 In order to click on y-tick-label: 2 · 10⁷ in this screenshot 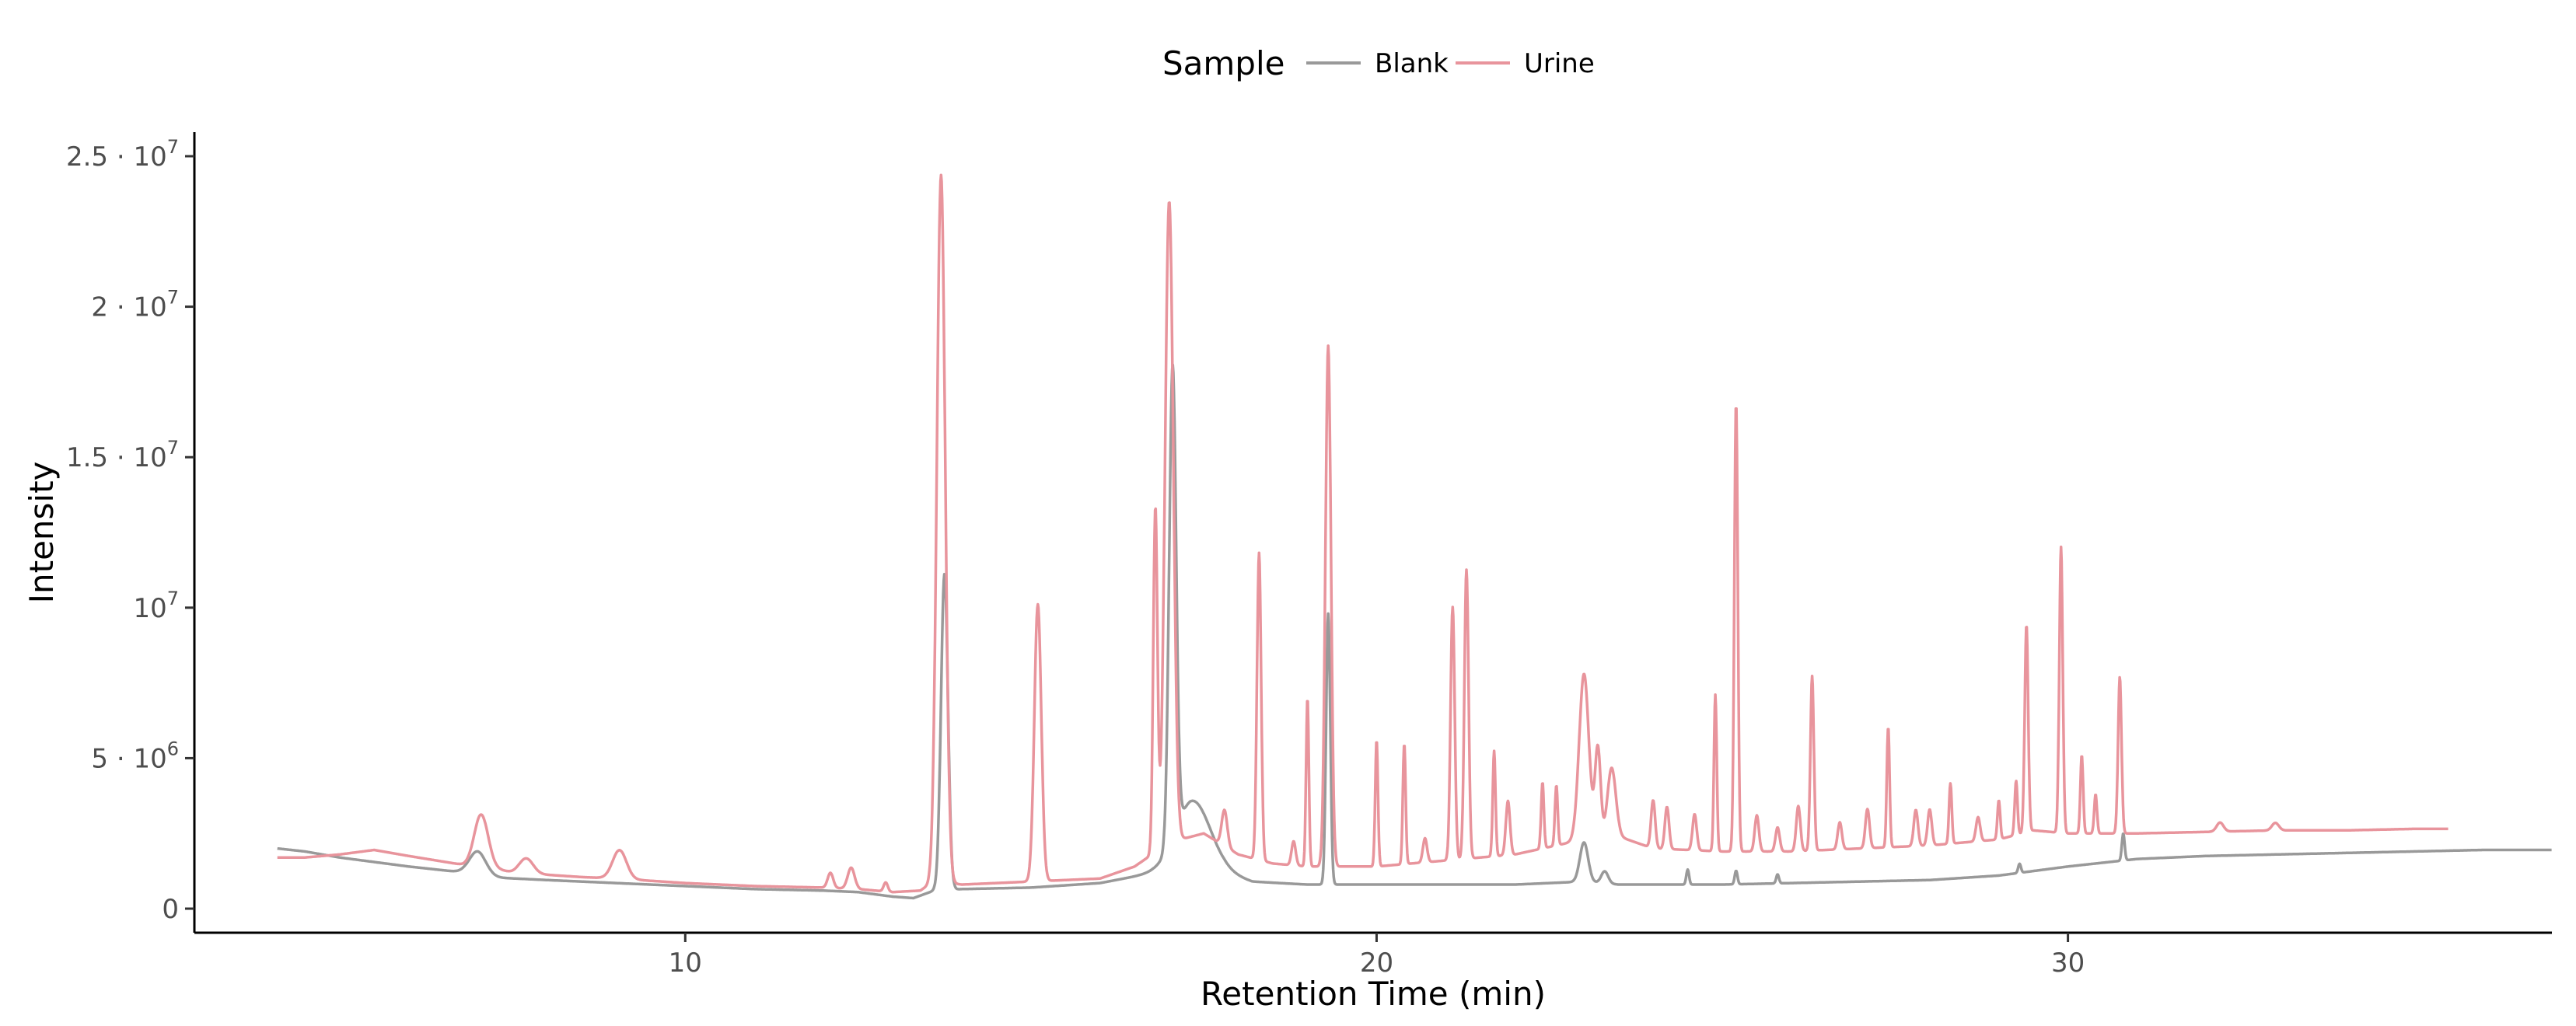, I will do `click(135, 305)`.